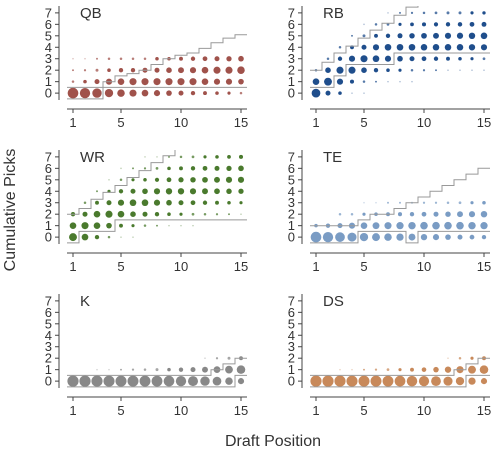  What do you see at coordinates (333, 13) in the screenshot?
I see `panel-title: RB` at bounding box center [333, 13].